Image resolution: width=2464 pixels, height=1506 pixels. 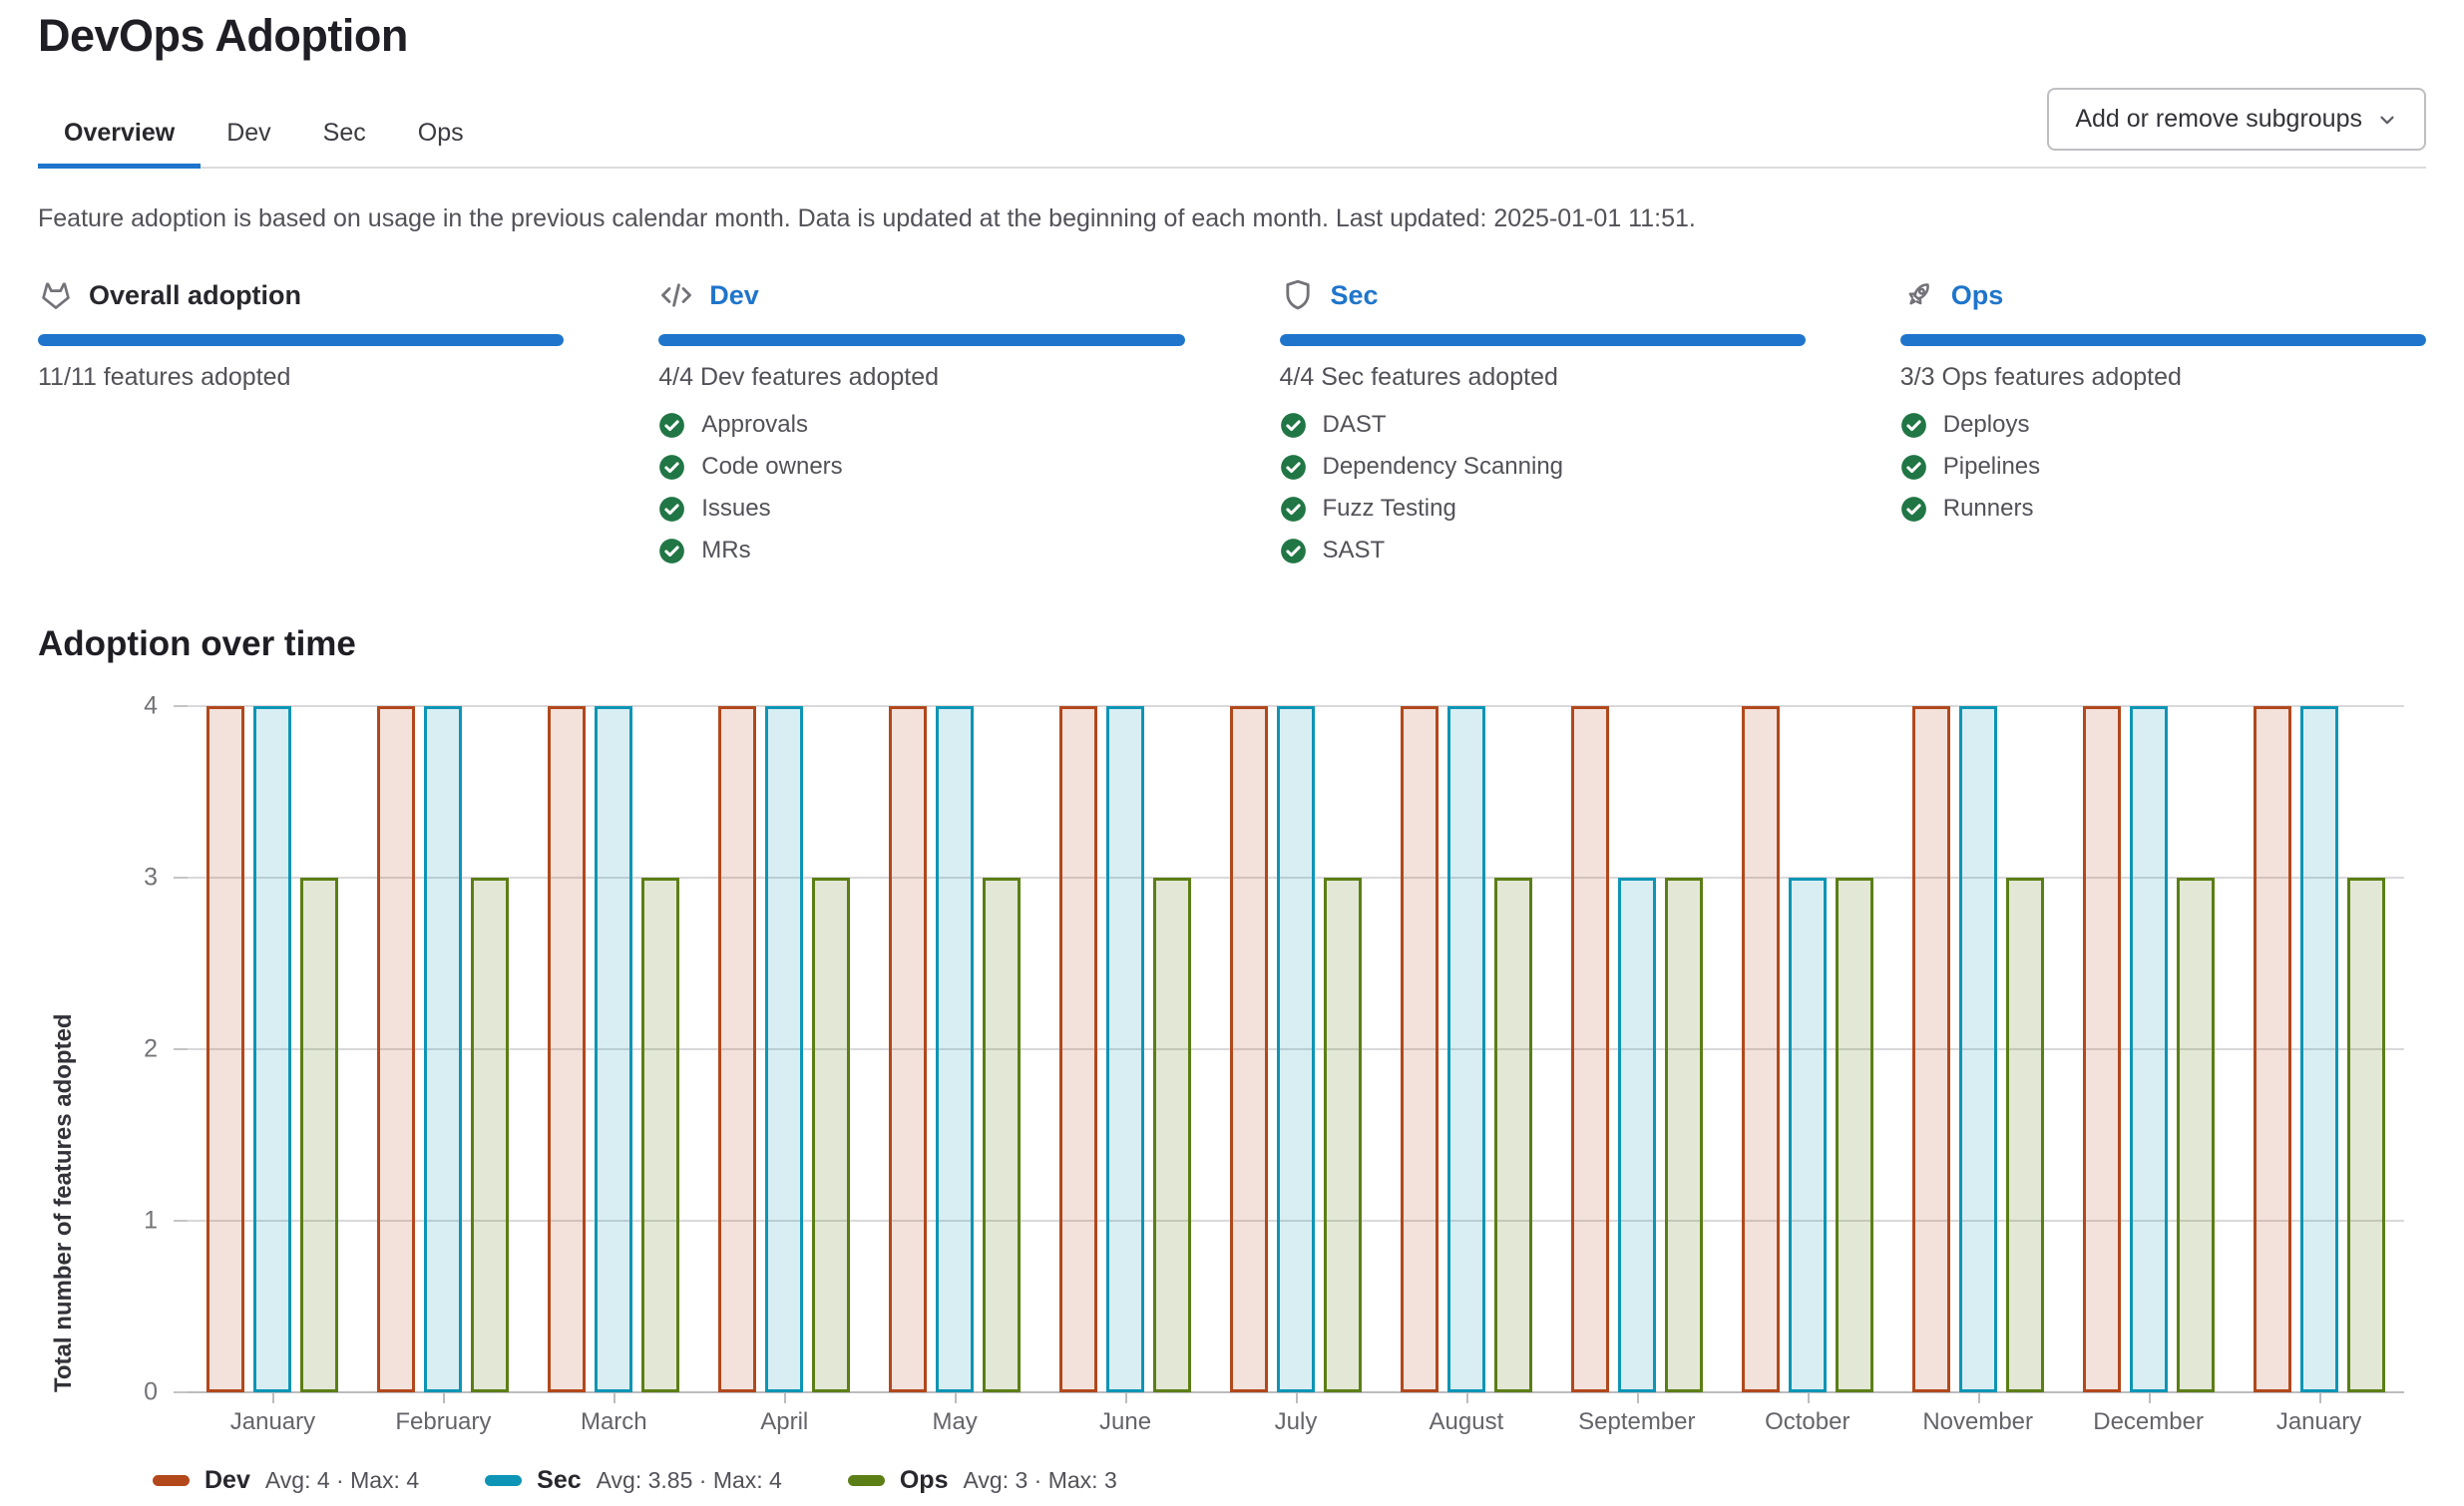 What do you see at coordinates (223, 35) in the screenshot?
I see `page-title: DevOps Adoption` at bounding box center [223, 35].